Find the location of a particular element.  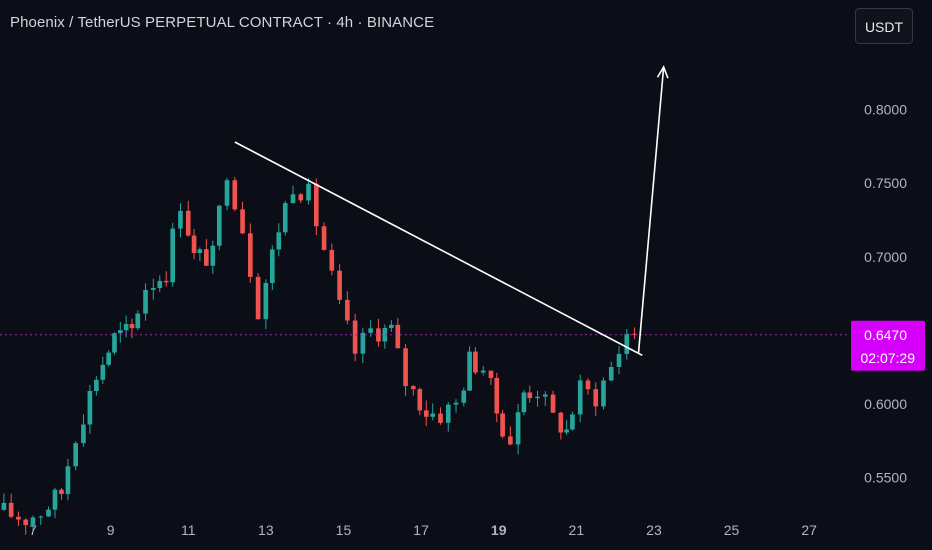

price-axis: 0.8000 0.7500 0.7000 0.6000 0.5500 is located at coordinates (885, 294).